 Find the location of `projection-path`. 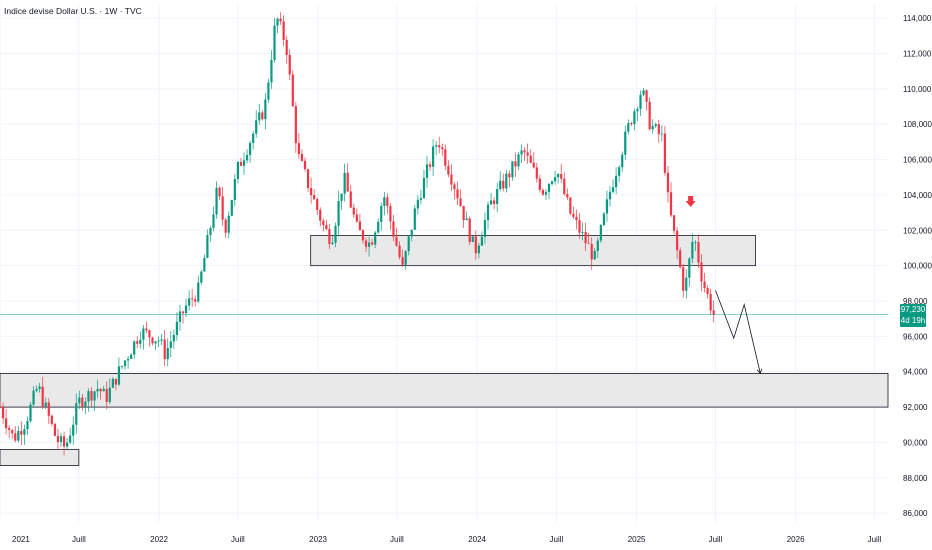

projection-path is located at coordinates (739, 332).